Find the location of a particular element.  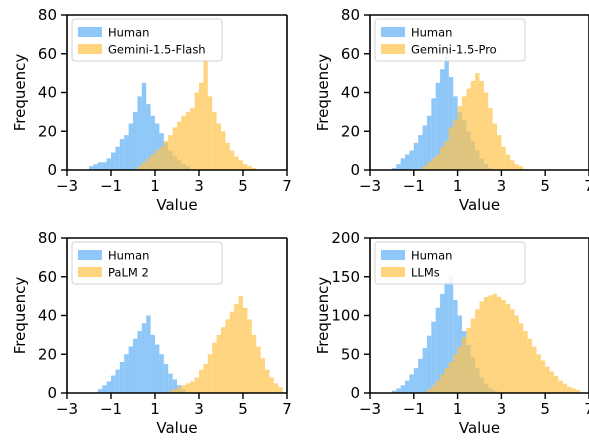

legend-box is located at coordinates (450, 263).